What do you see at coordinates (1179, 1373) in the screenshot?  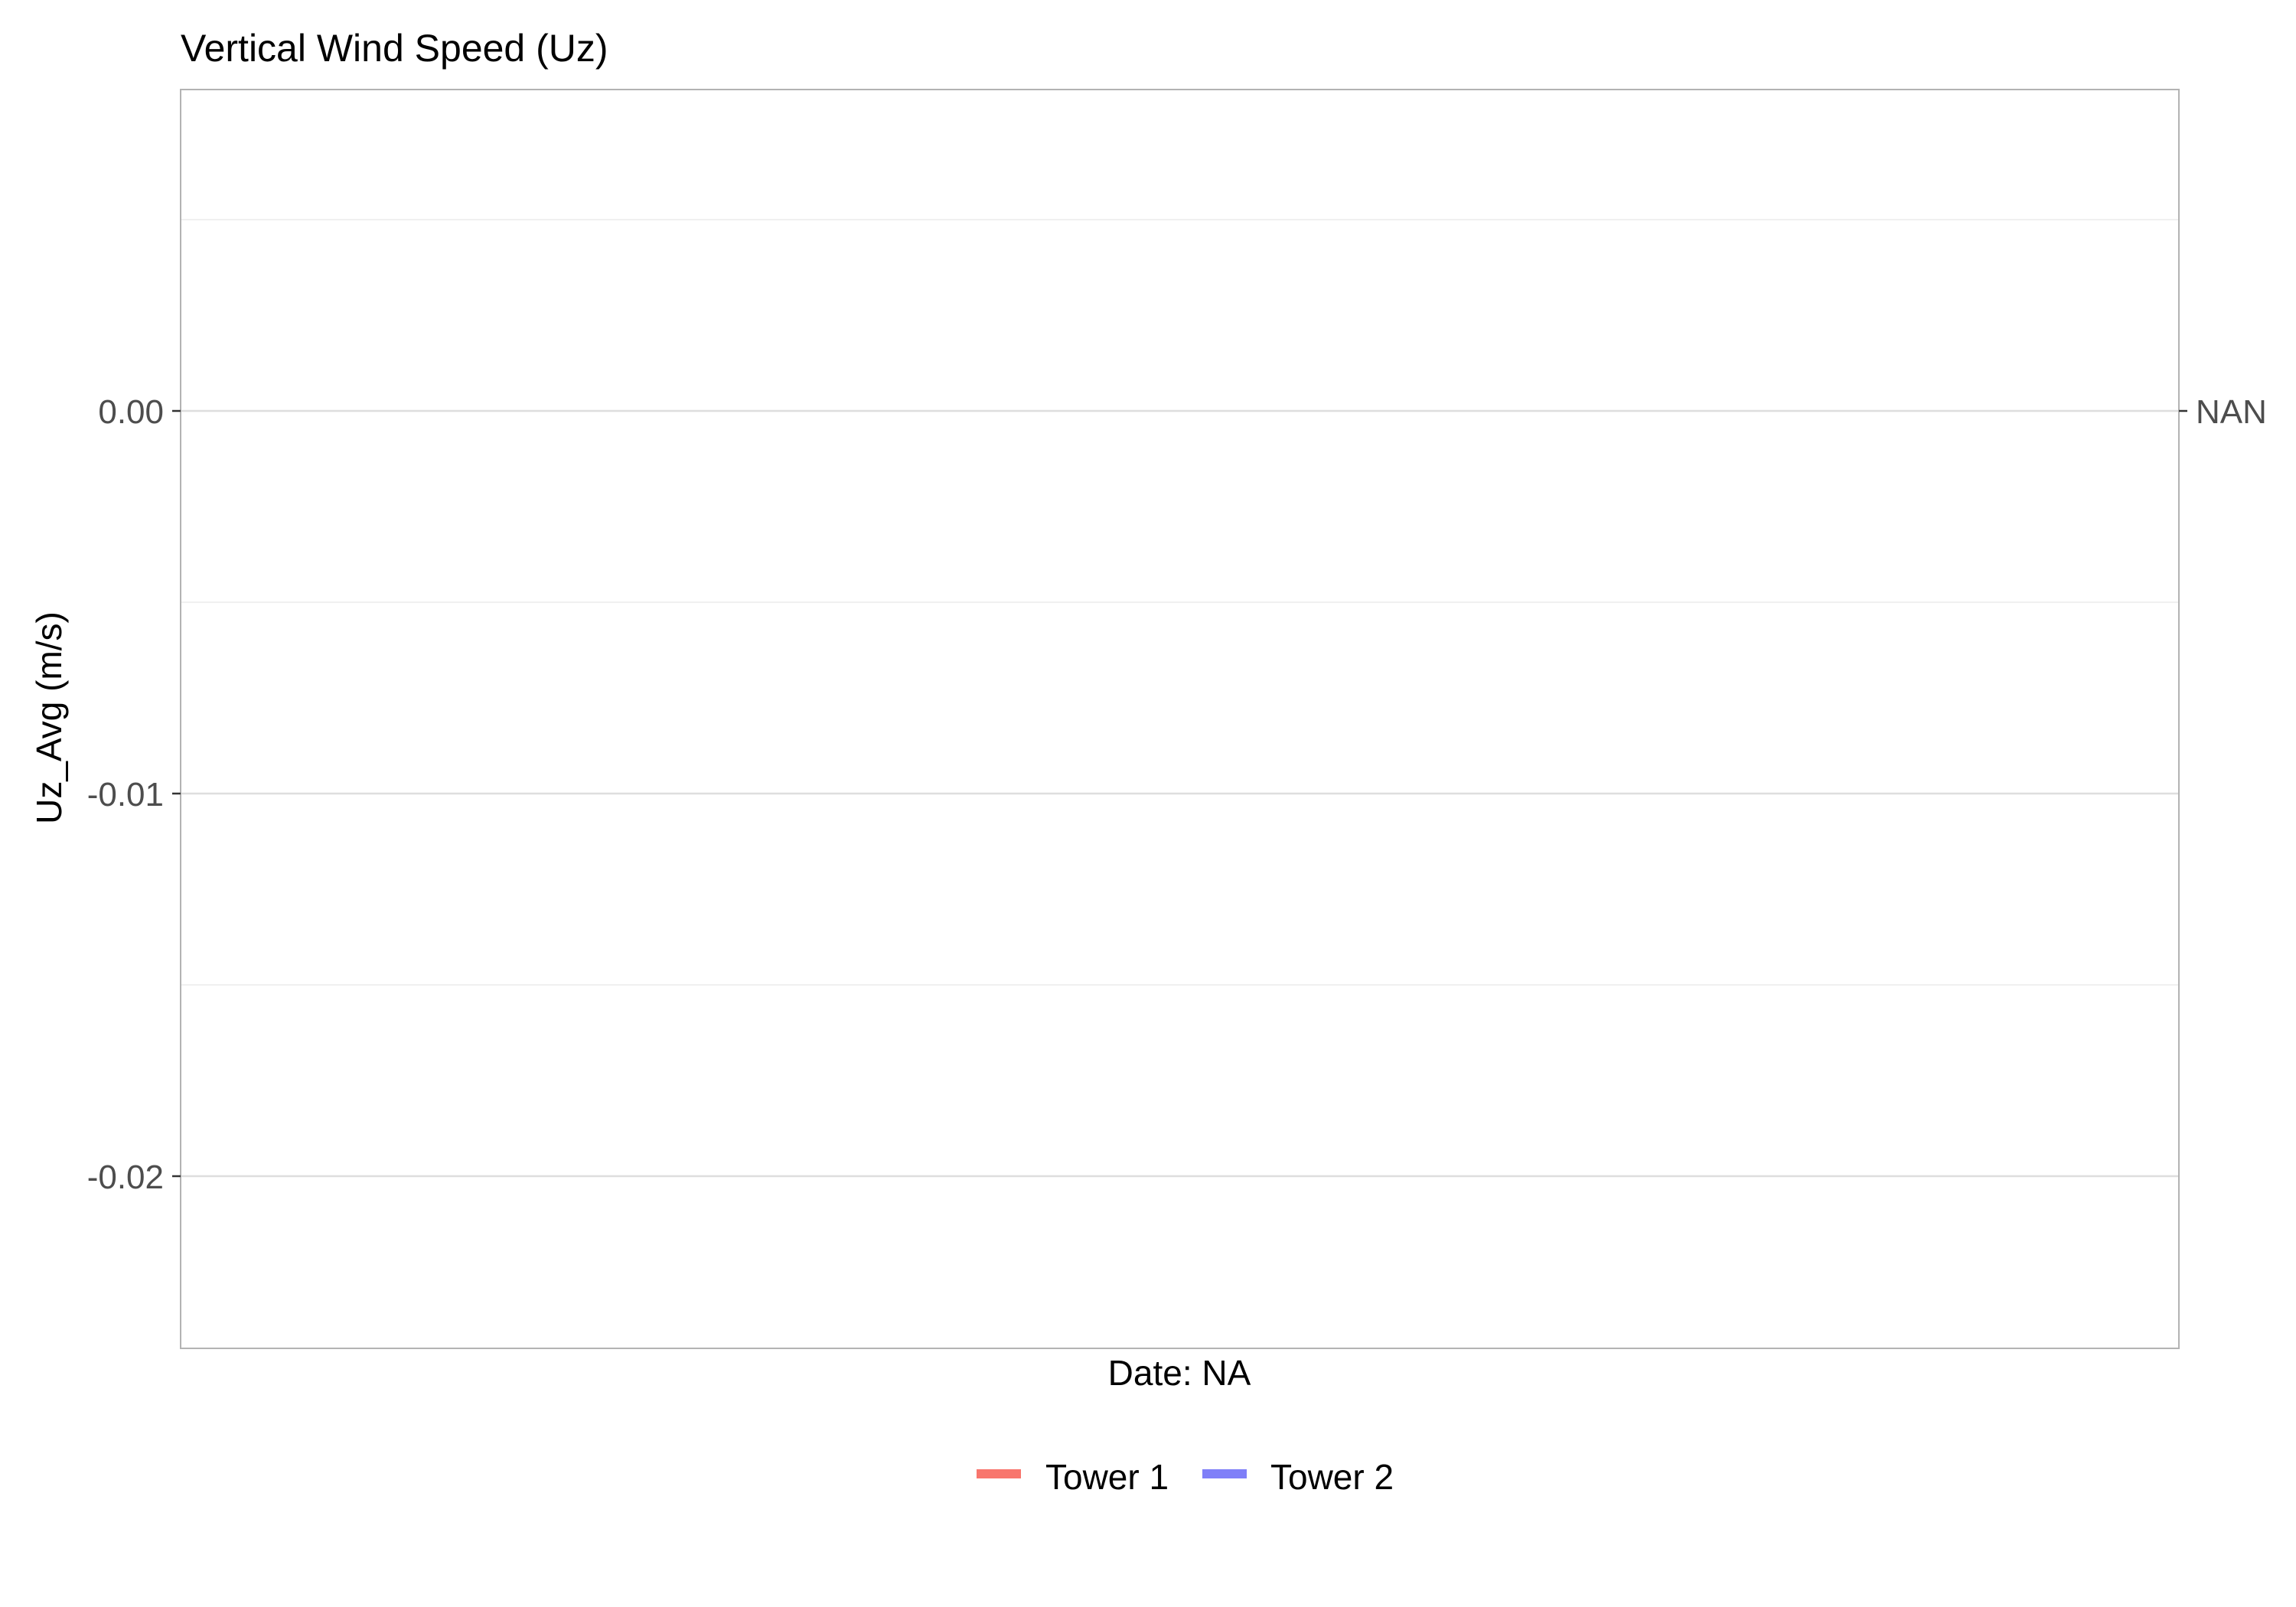 I see `x-axis-title: Date: NA` at bounding box center [1179, 1373].